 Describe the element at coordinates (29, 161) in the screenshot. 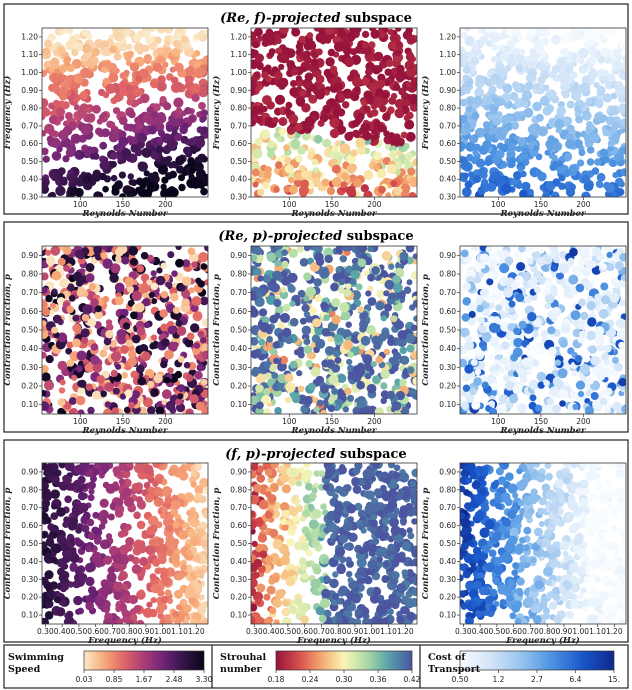

I see `y-tick-label: 0.50` at that location.